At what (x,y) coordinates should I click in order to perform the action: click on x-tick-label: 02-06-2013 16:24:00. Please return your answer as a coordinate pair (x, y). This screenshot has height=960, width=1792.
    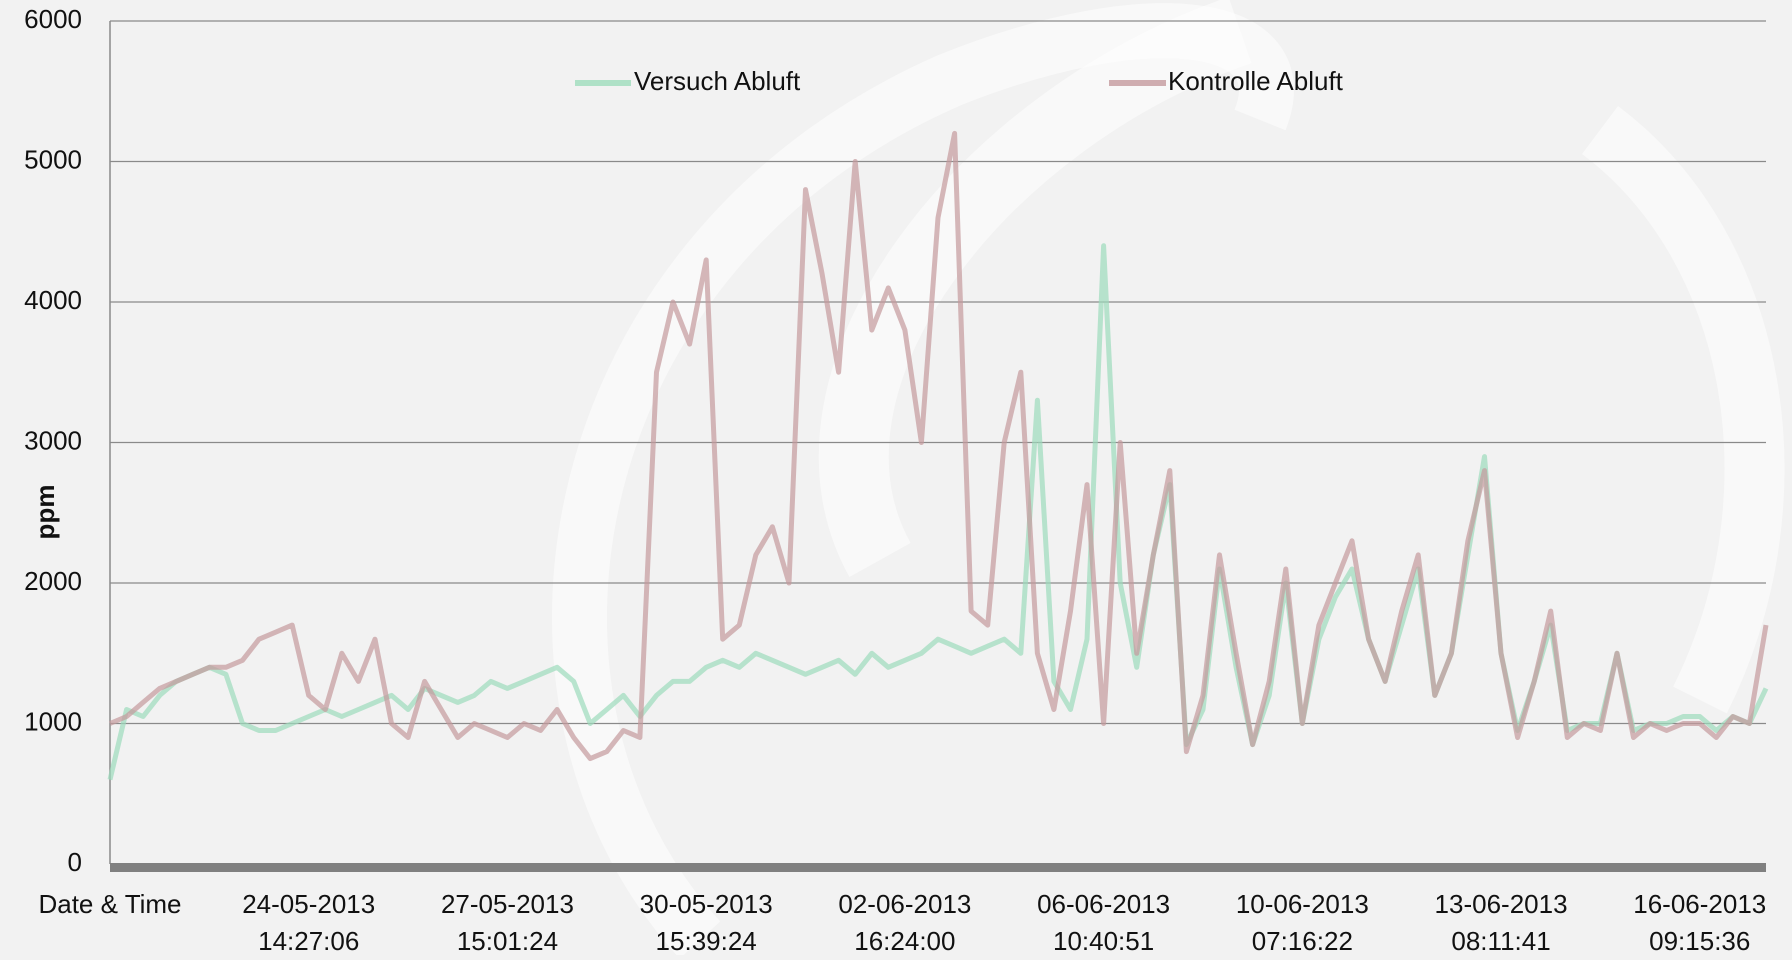
    Looking at the image, I should click on (905, 922).